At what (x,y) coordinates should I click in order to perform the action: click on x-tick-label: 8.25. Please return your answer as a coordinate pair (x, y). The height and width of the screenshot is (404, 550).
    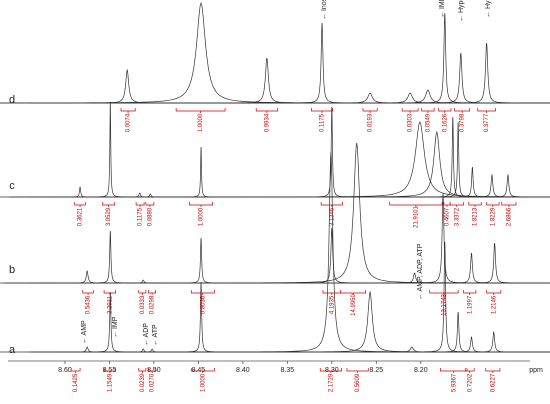
    Looking at the image, I should click on (376, 370).